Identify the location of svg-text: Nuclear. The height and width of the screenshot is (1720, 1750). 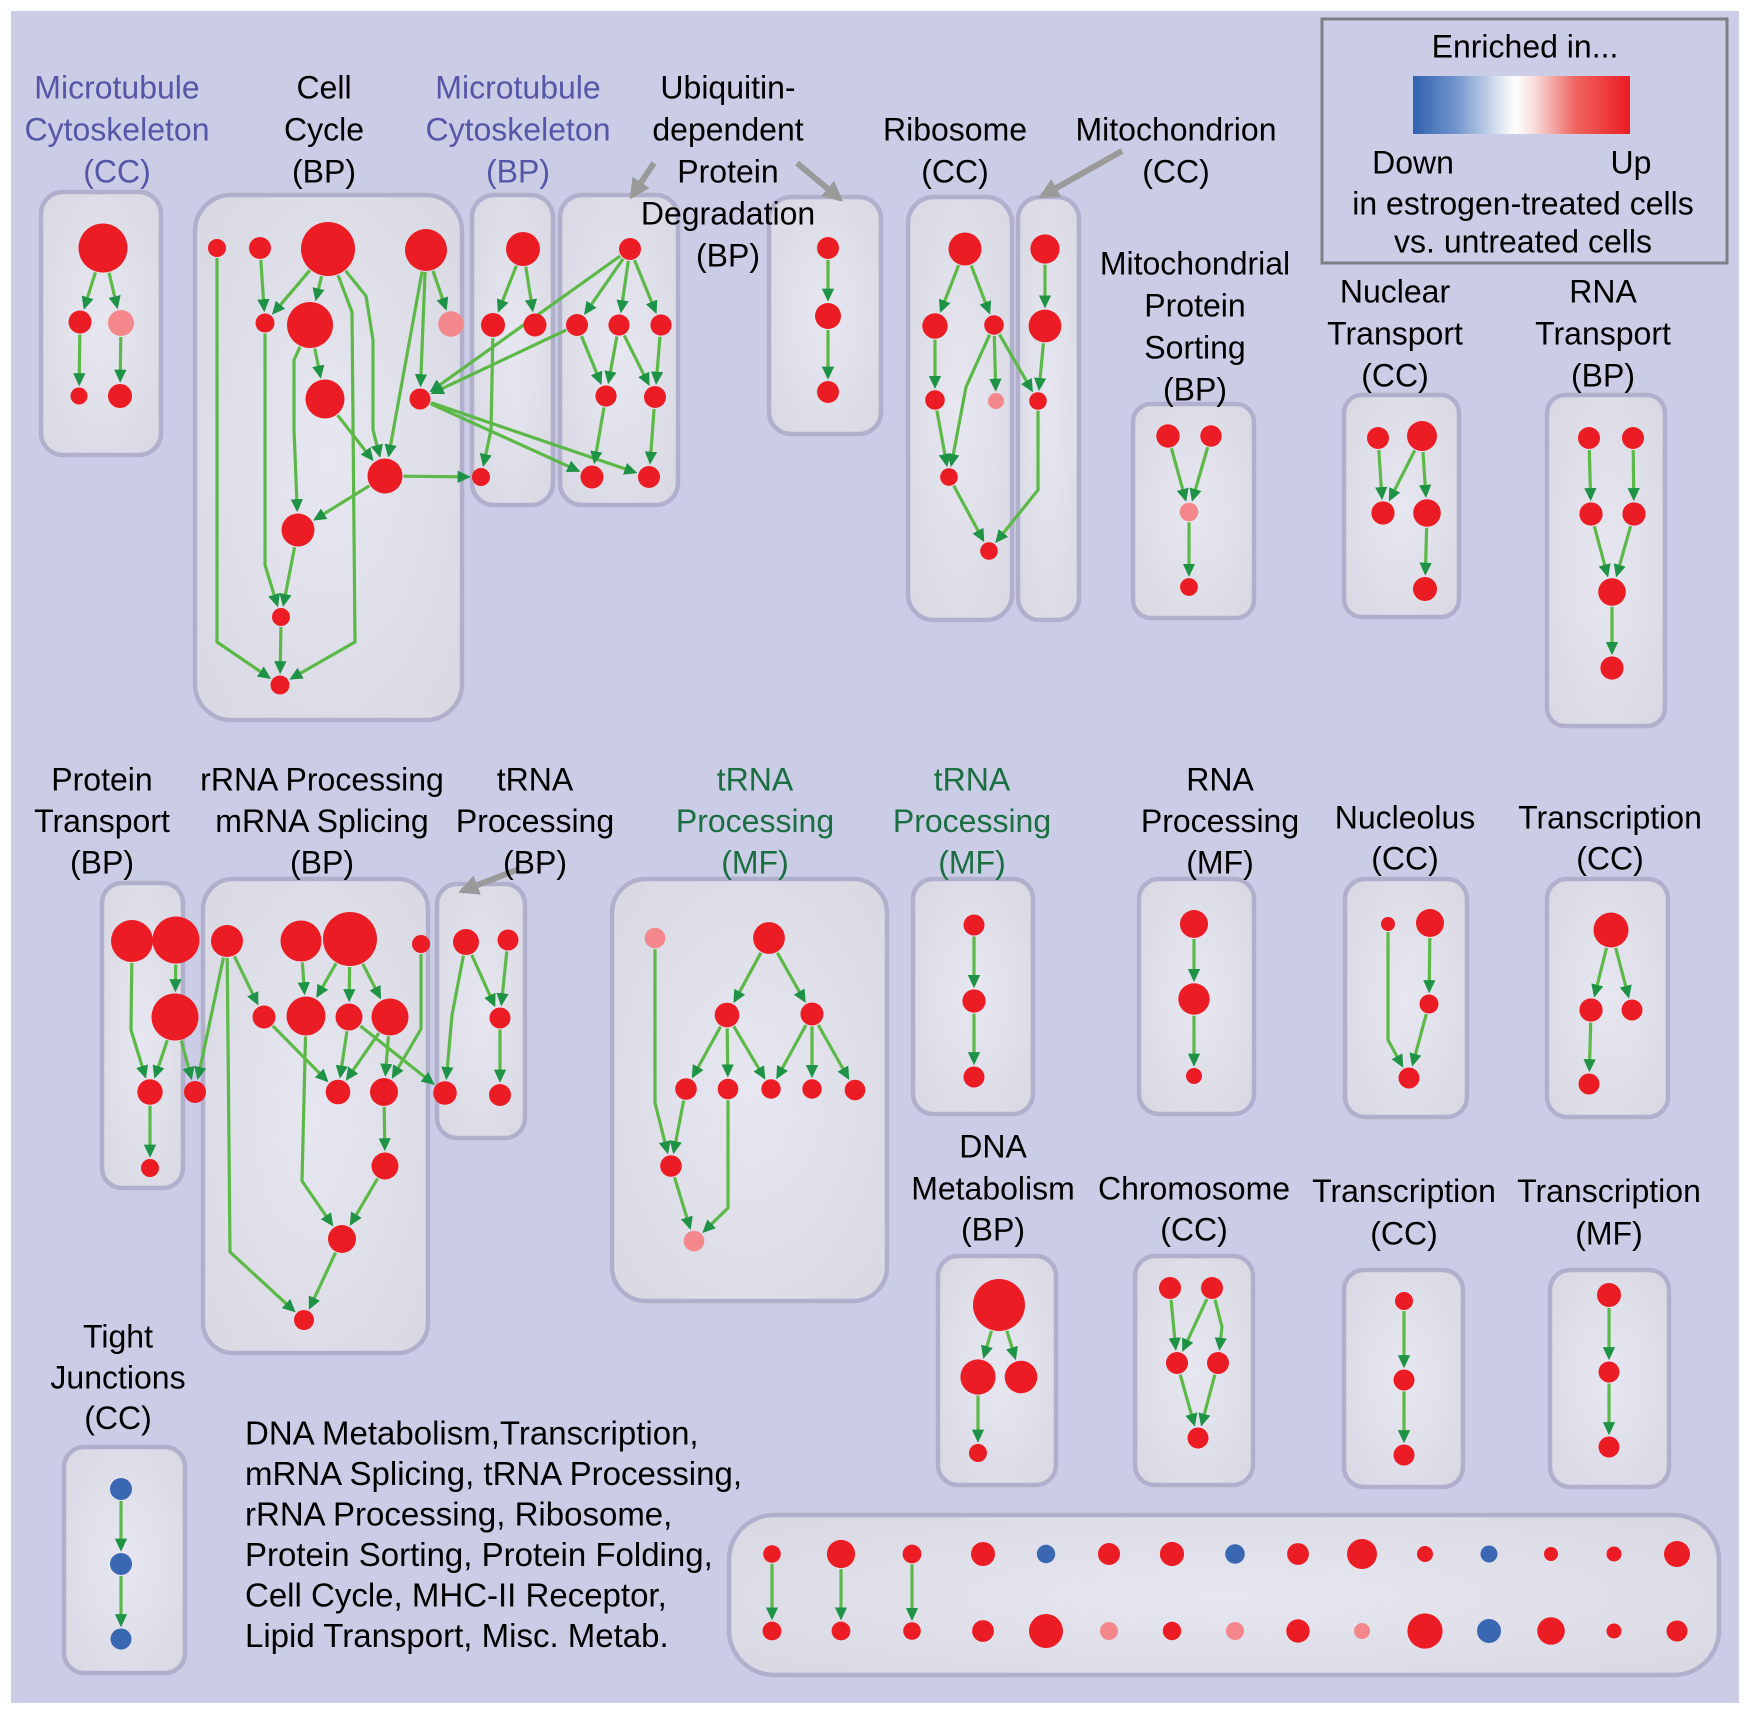
(1395, 292).